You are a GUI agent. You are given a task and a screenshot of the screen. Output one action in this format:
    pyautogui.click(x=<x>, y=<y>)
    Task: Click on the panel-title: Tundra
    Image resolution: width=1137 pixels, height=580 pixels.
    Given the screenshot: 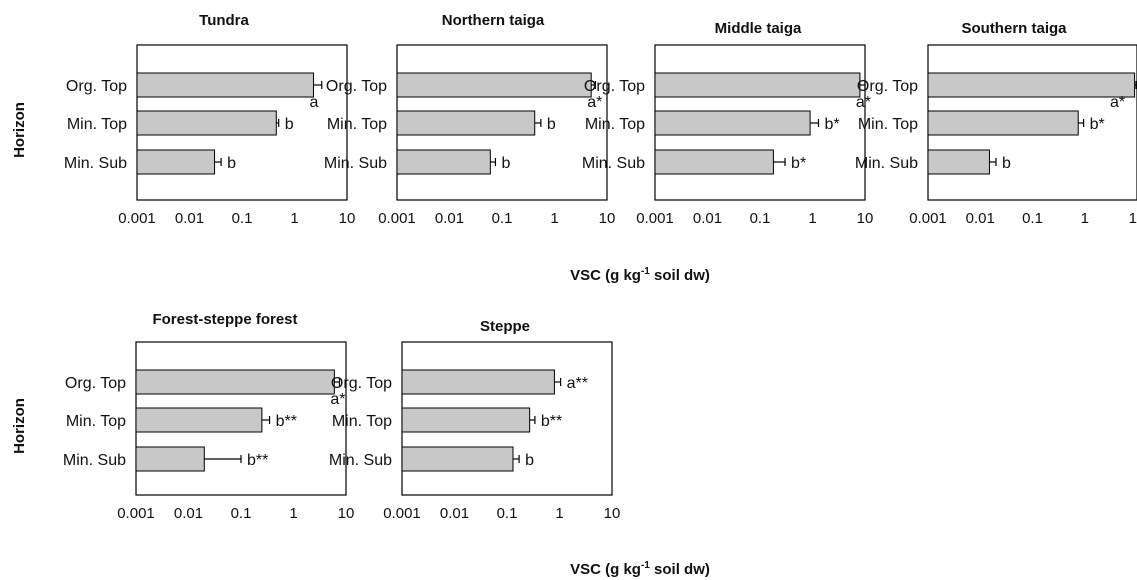 What is the action you would take?
    pyautogui.click(x=224, y=20)
    